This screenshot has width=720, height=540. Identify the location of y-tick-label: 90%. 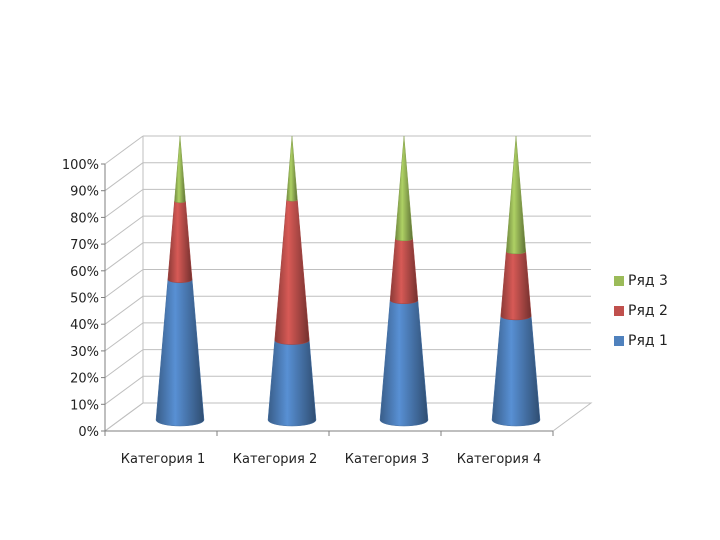
(84, 192).